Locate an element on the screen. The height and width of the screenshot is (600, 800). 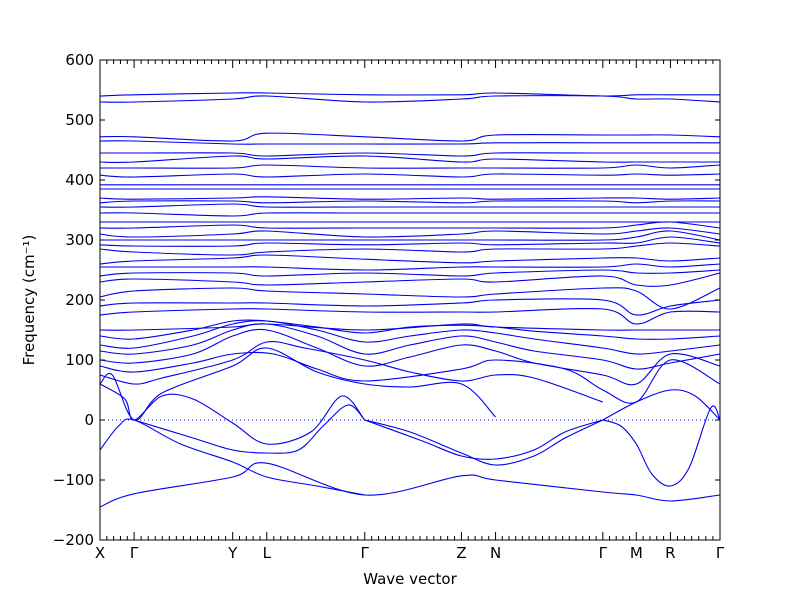
y-axis-label-text: Frequency is located at coordinates (29, 327).